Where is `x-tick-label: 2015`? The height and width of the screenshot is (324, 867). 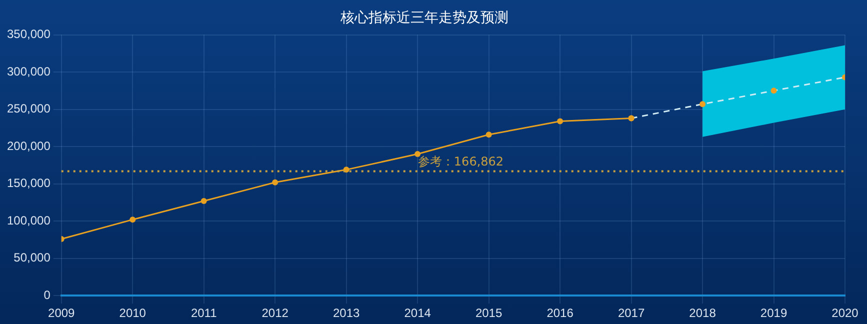 x-tick-label: 2015 is located at coordinates (488, 313).